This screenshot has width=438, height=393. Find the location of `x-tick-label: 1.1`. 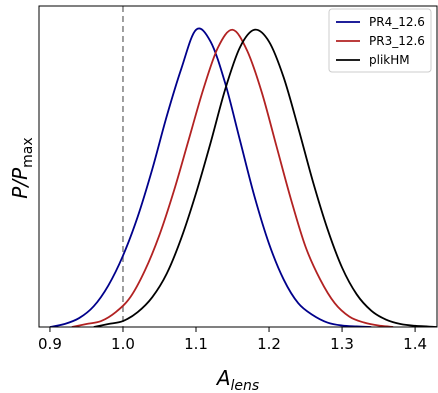

x-tick-label: 1.1 is located at coordinates (196, 344).